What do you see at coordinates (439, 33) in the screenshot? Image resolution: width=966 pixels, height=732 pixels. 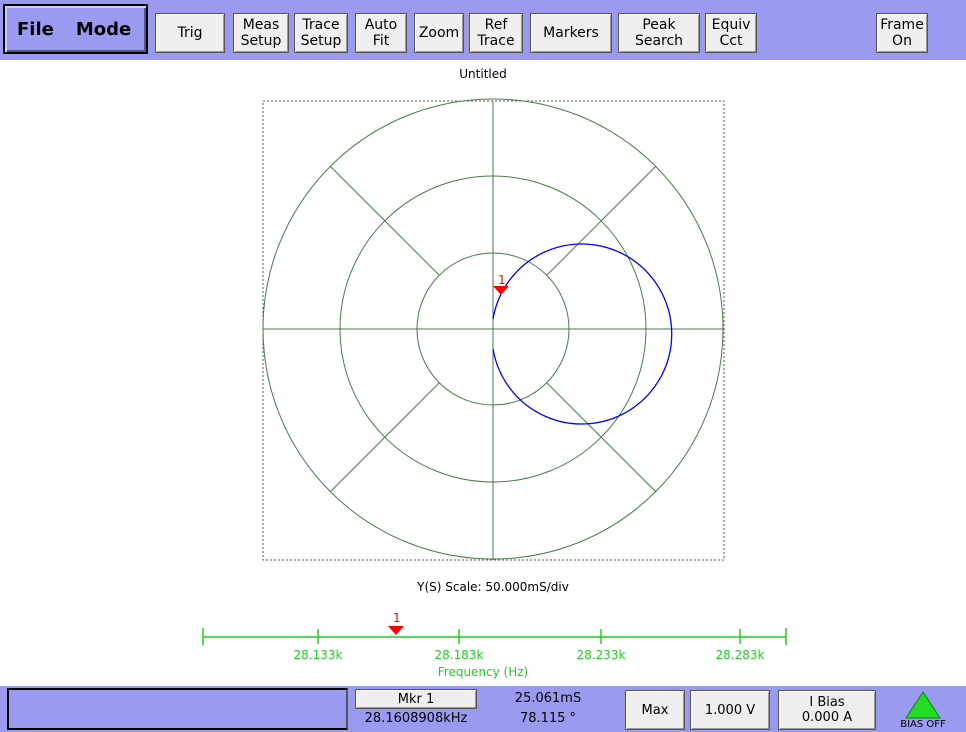 I see `zoom-button: Zoom` at bounding box center [439, 33].